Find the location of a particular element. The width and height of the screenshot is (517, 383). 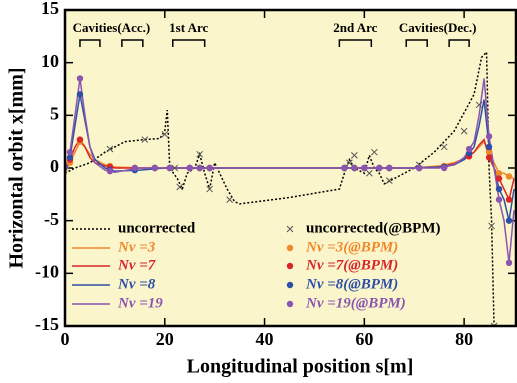

x-axis-label: Longitudinal position s[m] is located at coordinates (300, 367).